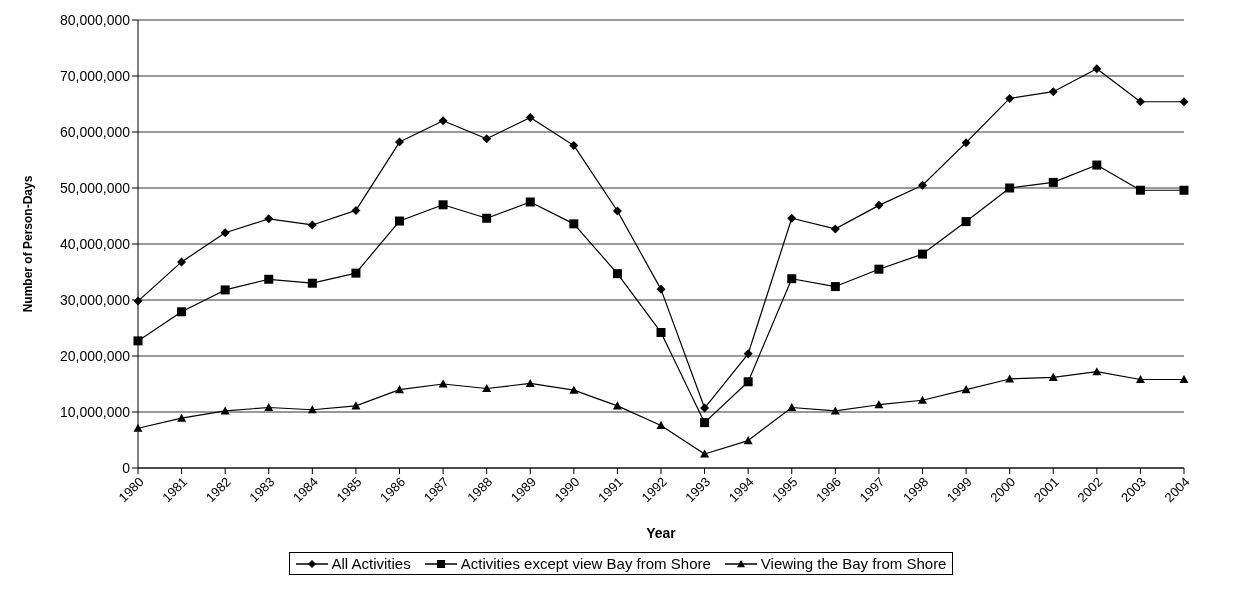 This screenshot has height=602, width=1242. Describe the element at coordinates (95, 243) in the screenshot. I see `y-tick-label: 40,000,000` at that location.